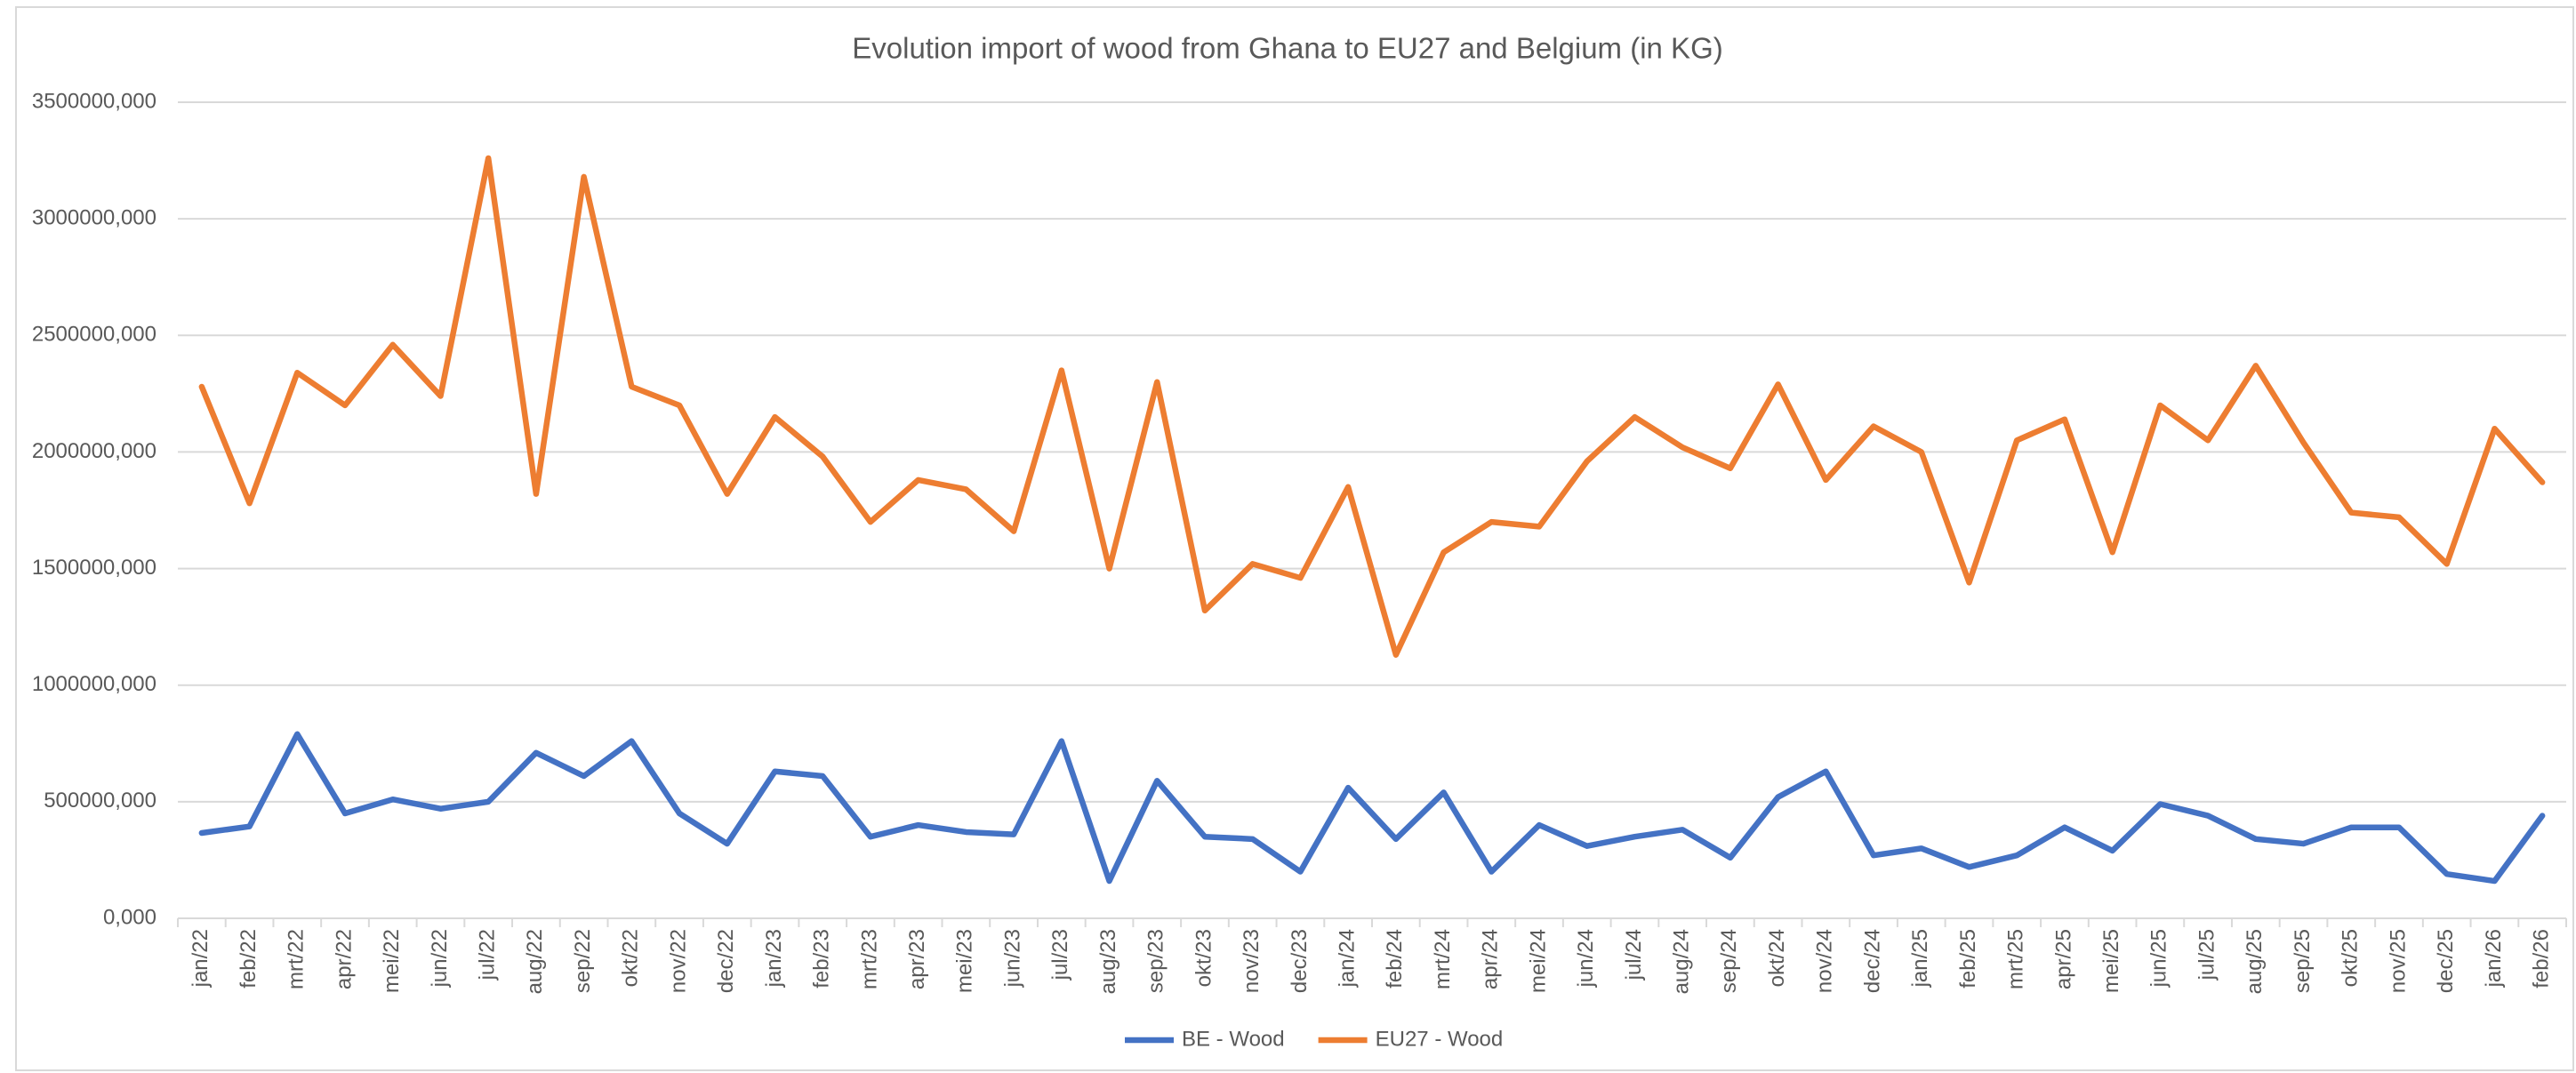 The height and width of the screenshot is (1073, 2576). What do you see at coordinates (2207, 955) in the screenshot?
I see `x-tick-label: jul/25` at bounding box center [2207, 955].